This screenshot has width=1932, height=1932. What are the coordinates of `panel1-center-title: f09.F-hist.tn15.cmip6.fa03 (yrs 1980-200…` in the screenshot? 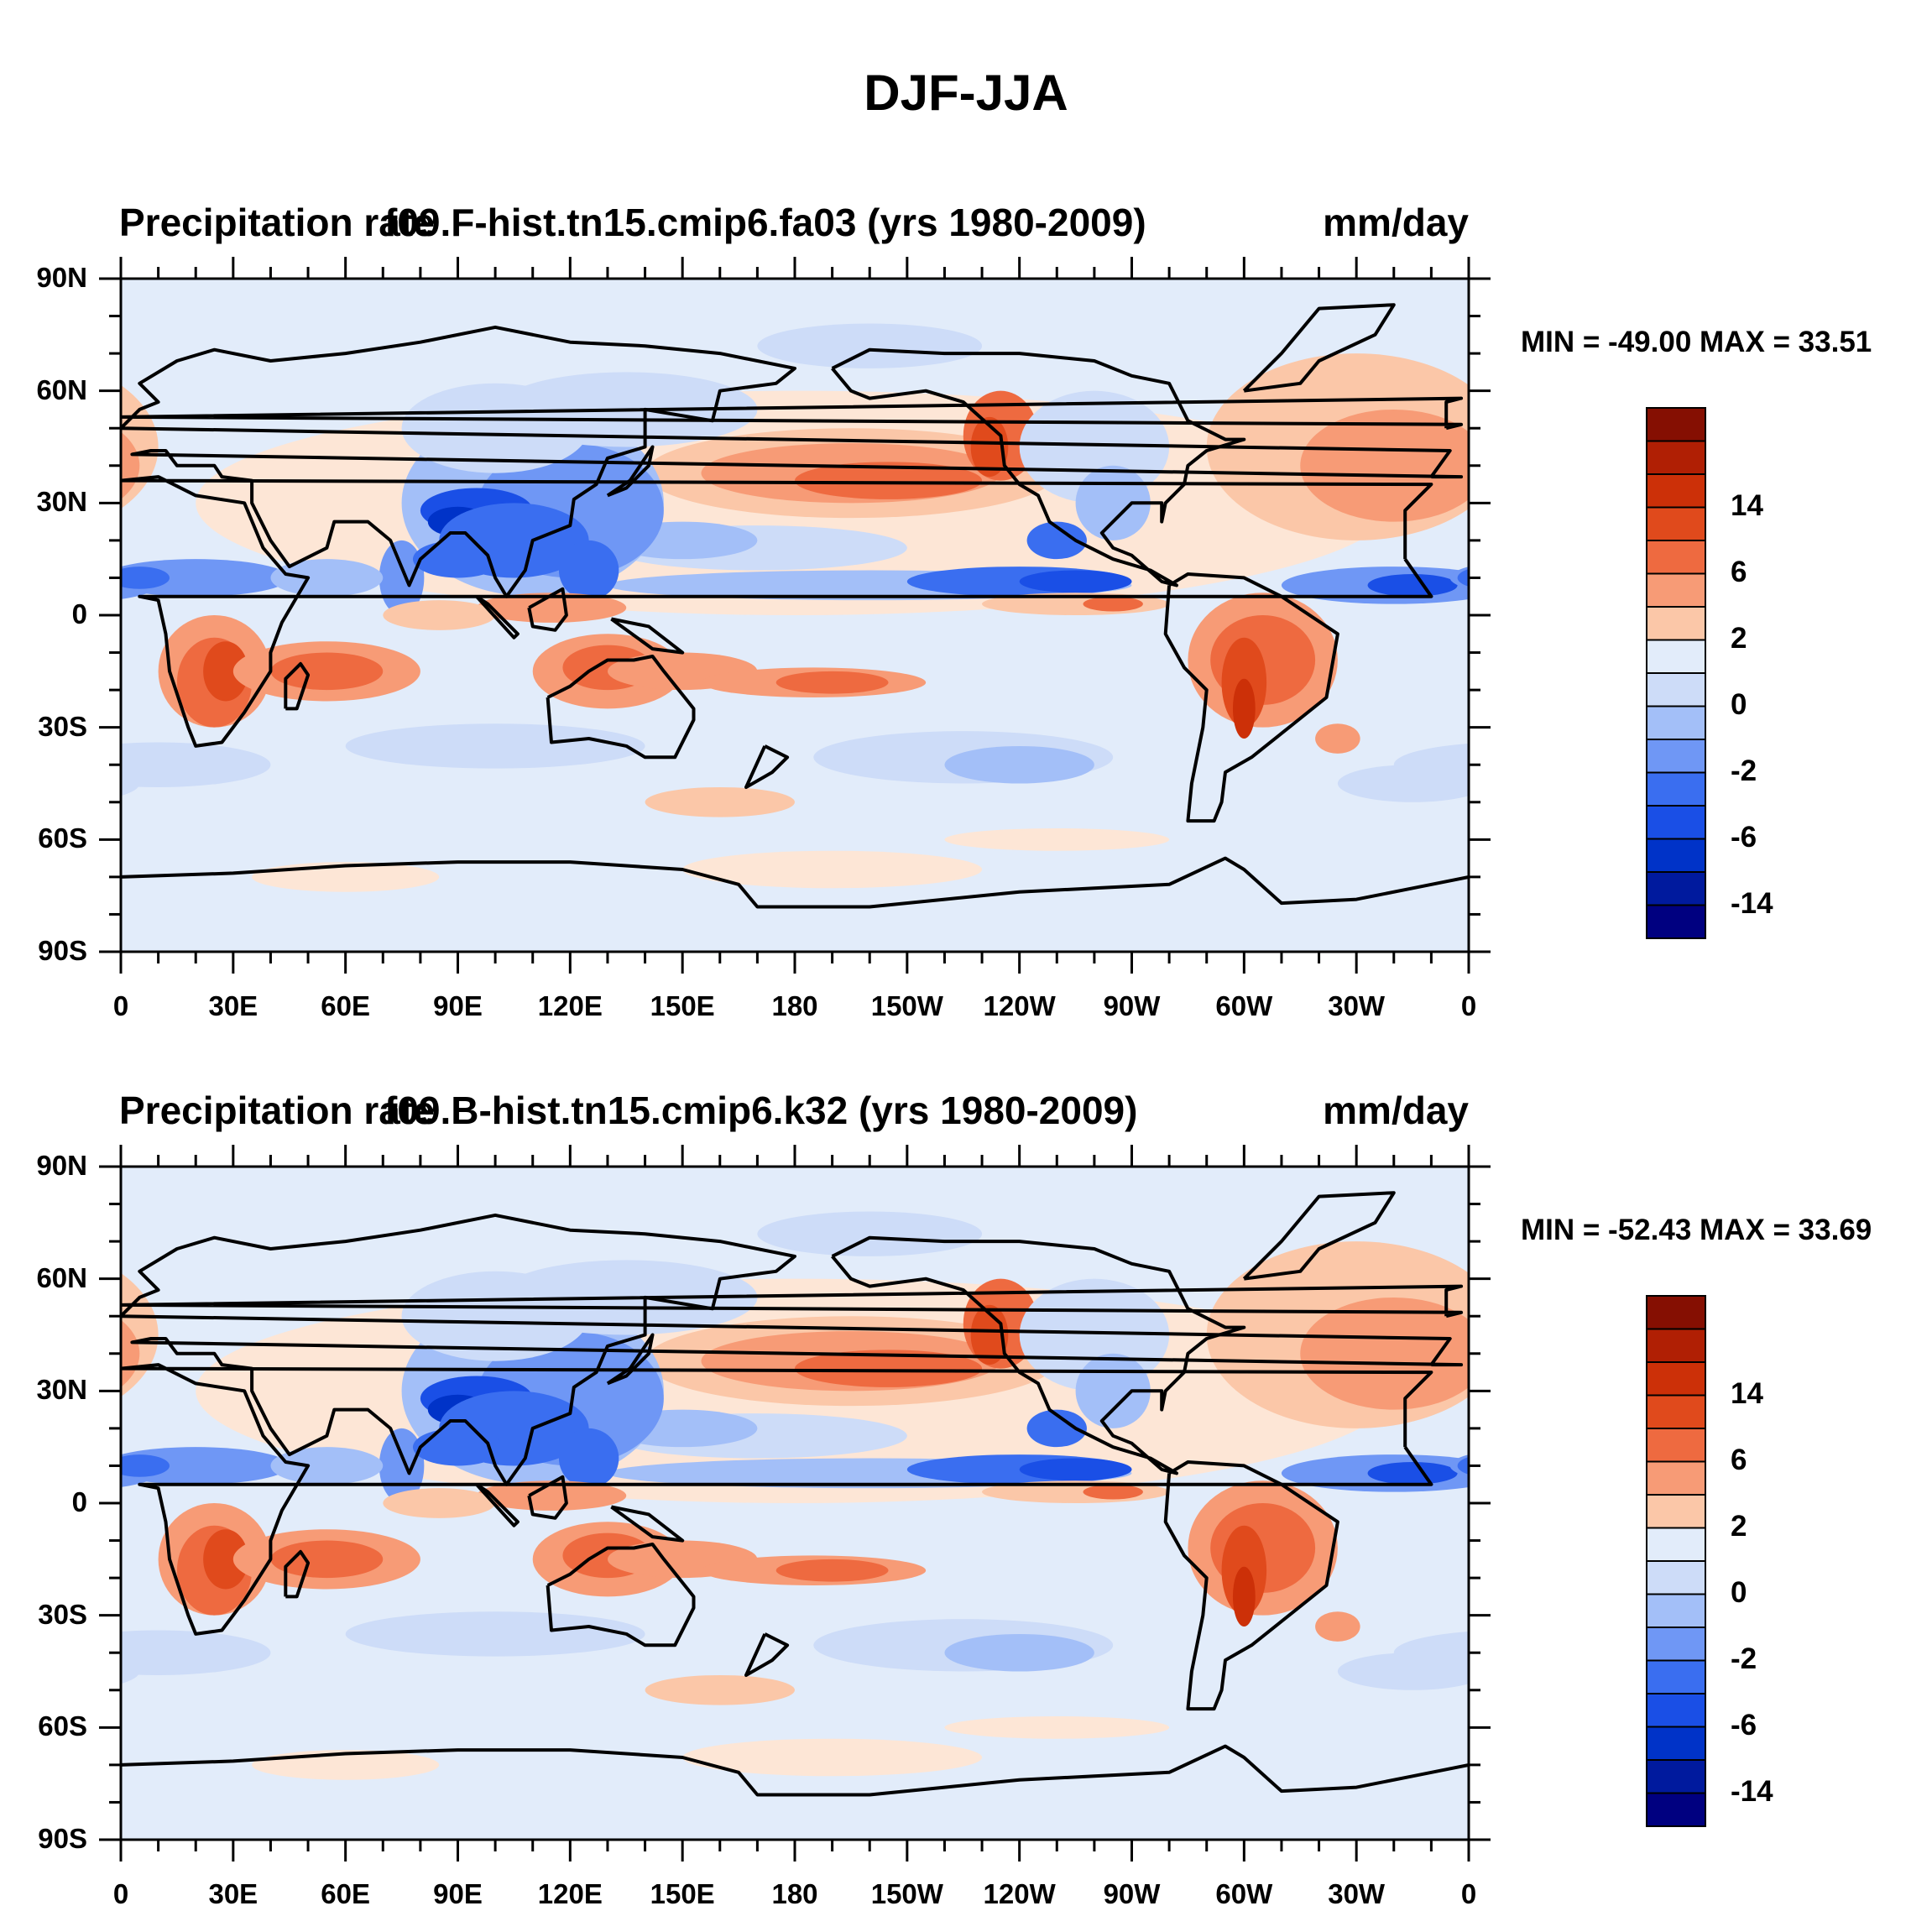 It's located at (765, 222).